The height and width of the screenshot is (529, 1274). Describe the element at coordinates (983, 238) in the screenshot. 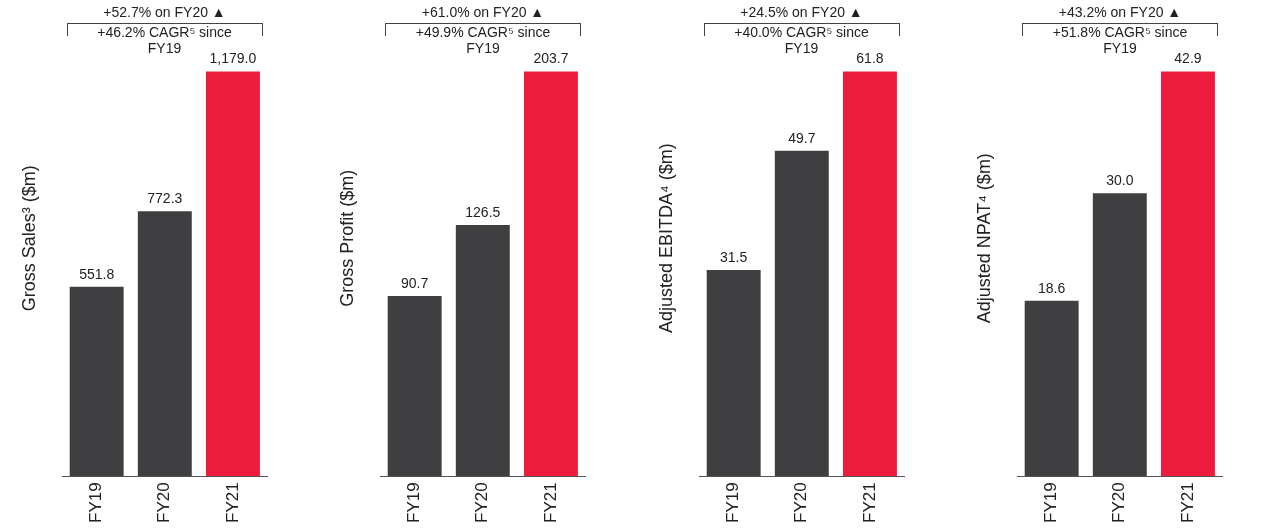

I see `y-axis-title: Adjusted NPAT⁴ ($m)` at that location.